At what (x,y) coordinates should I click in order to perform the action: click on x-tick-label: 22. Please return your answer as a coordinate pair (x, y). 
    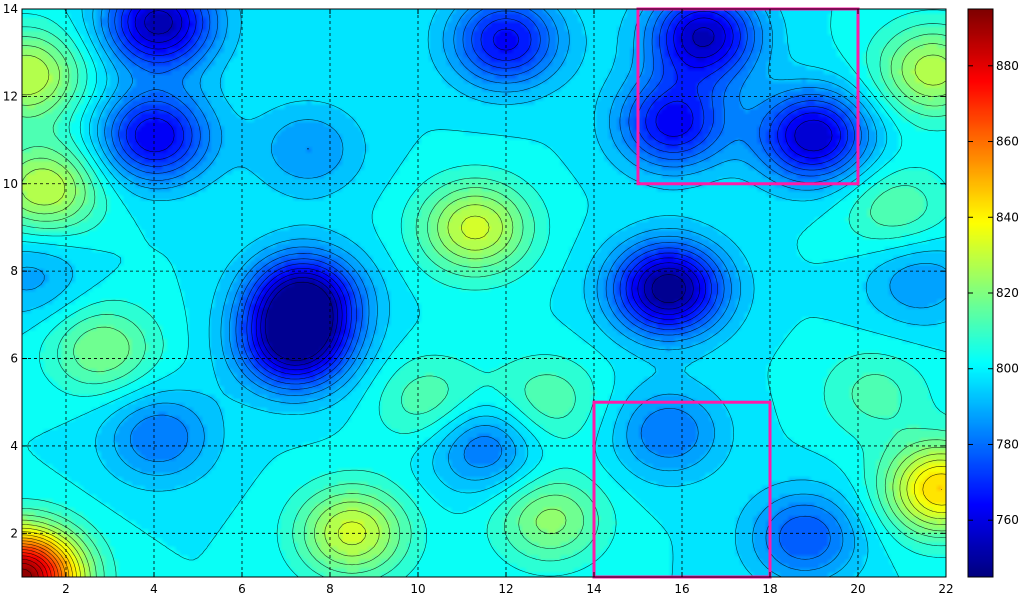
    Looking at the image, I should click on (945, 589).